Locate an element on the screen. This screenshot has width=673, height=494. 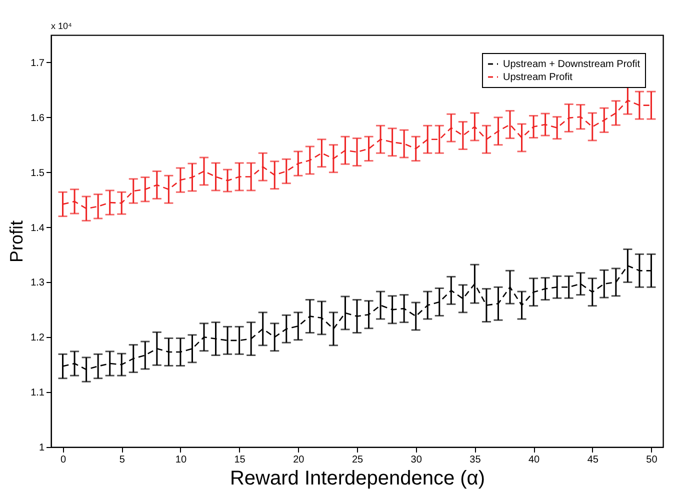
x-tick-label: 20 is located at coordinates (299, 460).